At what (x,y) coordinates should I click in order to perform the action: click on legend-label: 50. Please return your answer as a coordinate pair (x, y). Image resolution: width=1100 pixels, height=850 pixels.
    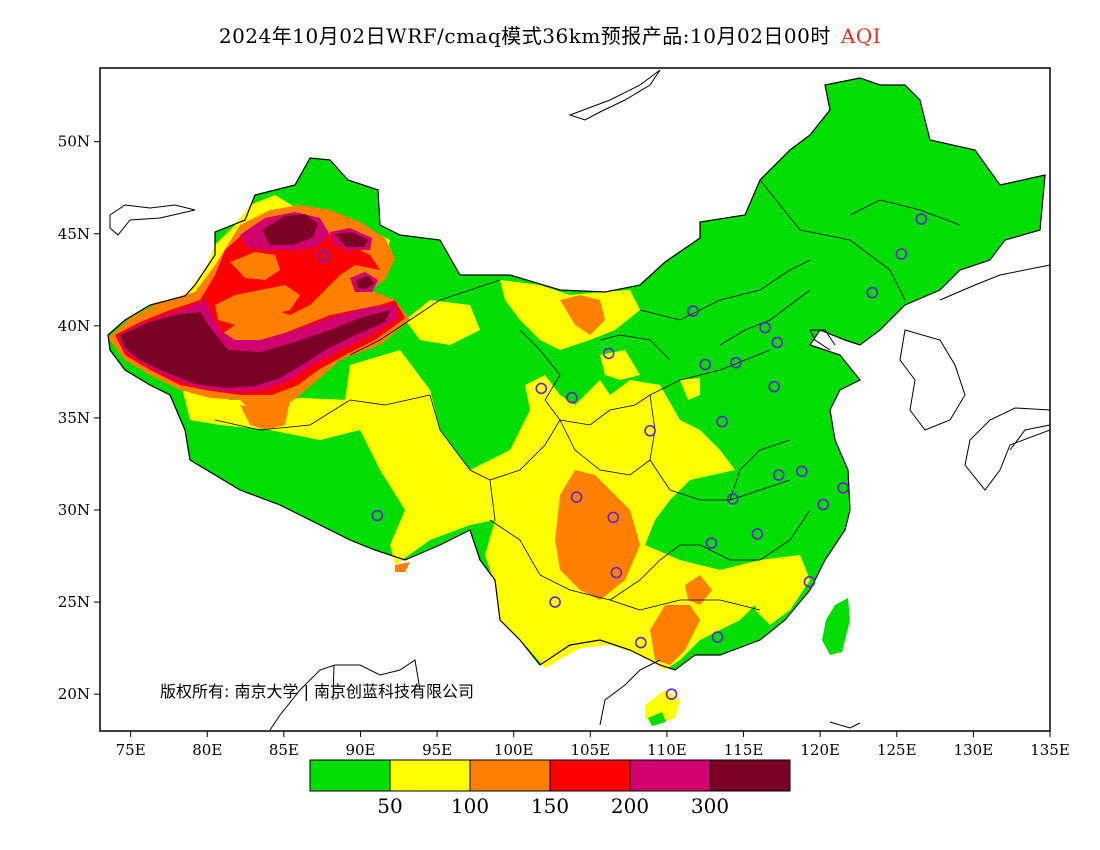
    Looking at the image, I should click on (389, 806).